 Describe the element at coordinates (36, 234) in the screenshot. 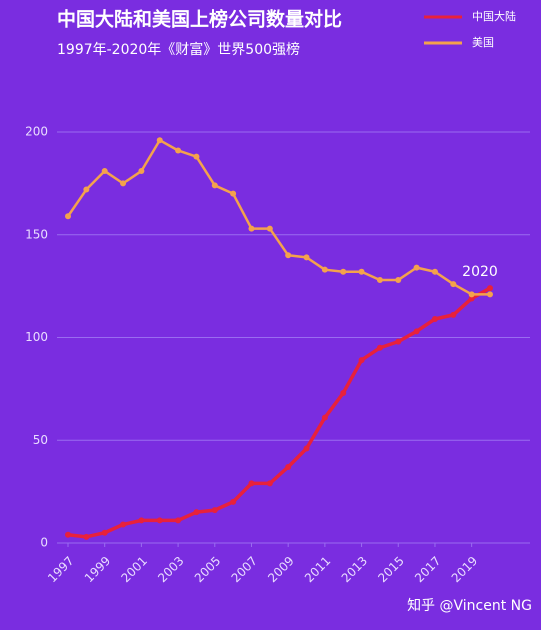

I see `y-tick-label: 150` at that location.